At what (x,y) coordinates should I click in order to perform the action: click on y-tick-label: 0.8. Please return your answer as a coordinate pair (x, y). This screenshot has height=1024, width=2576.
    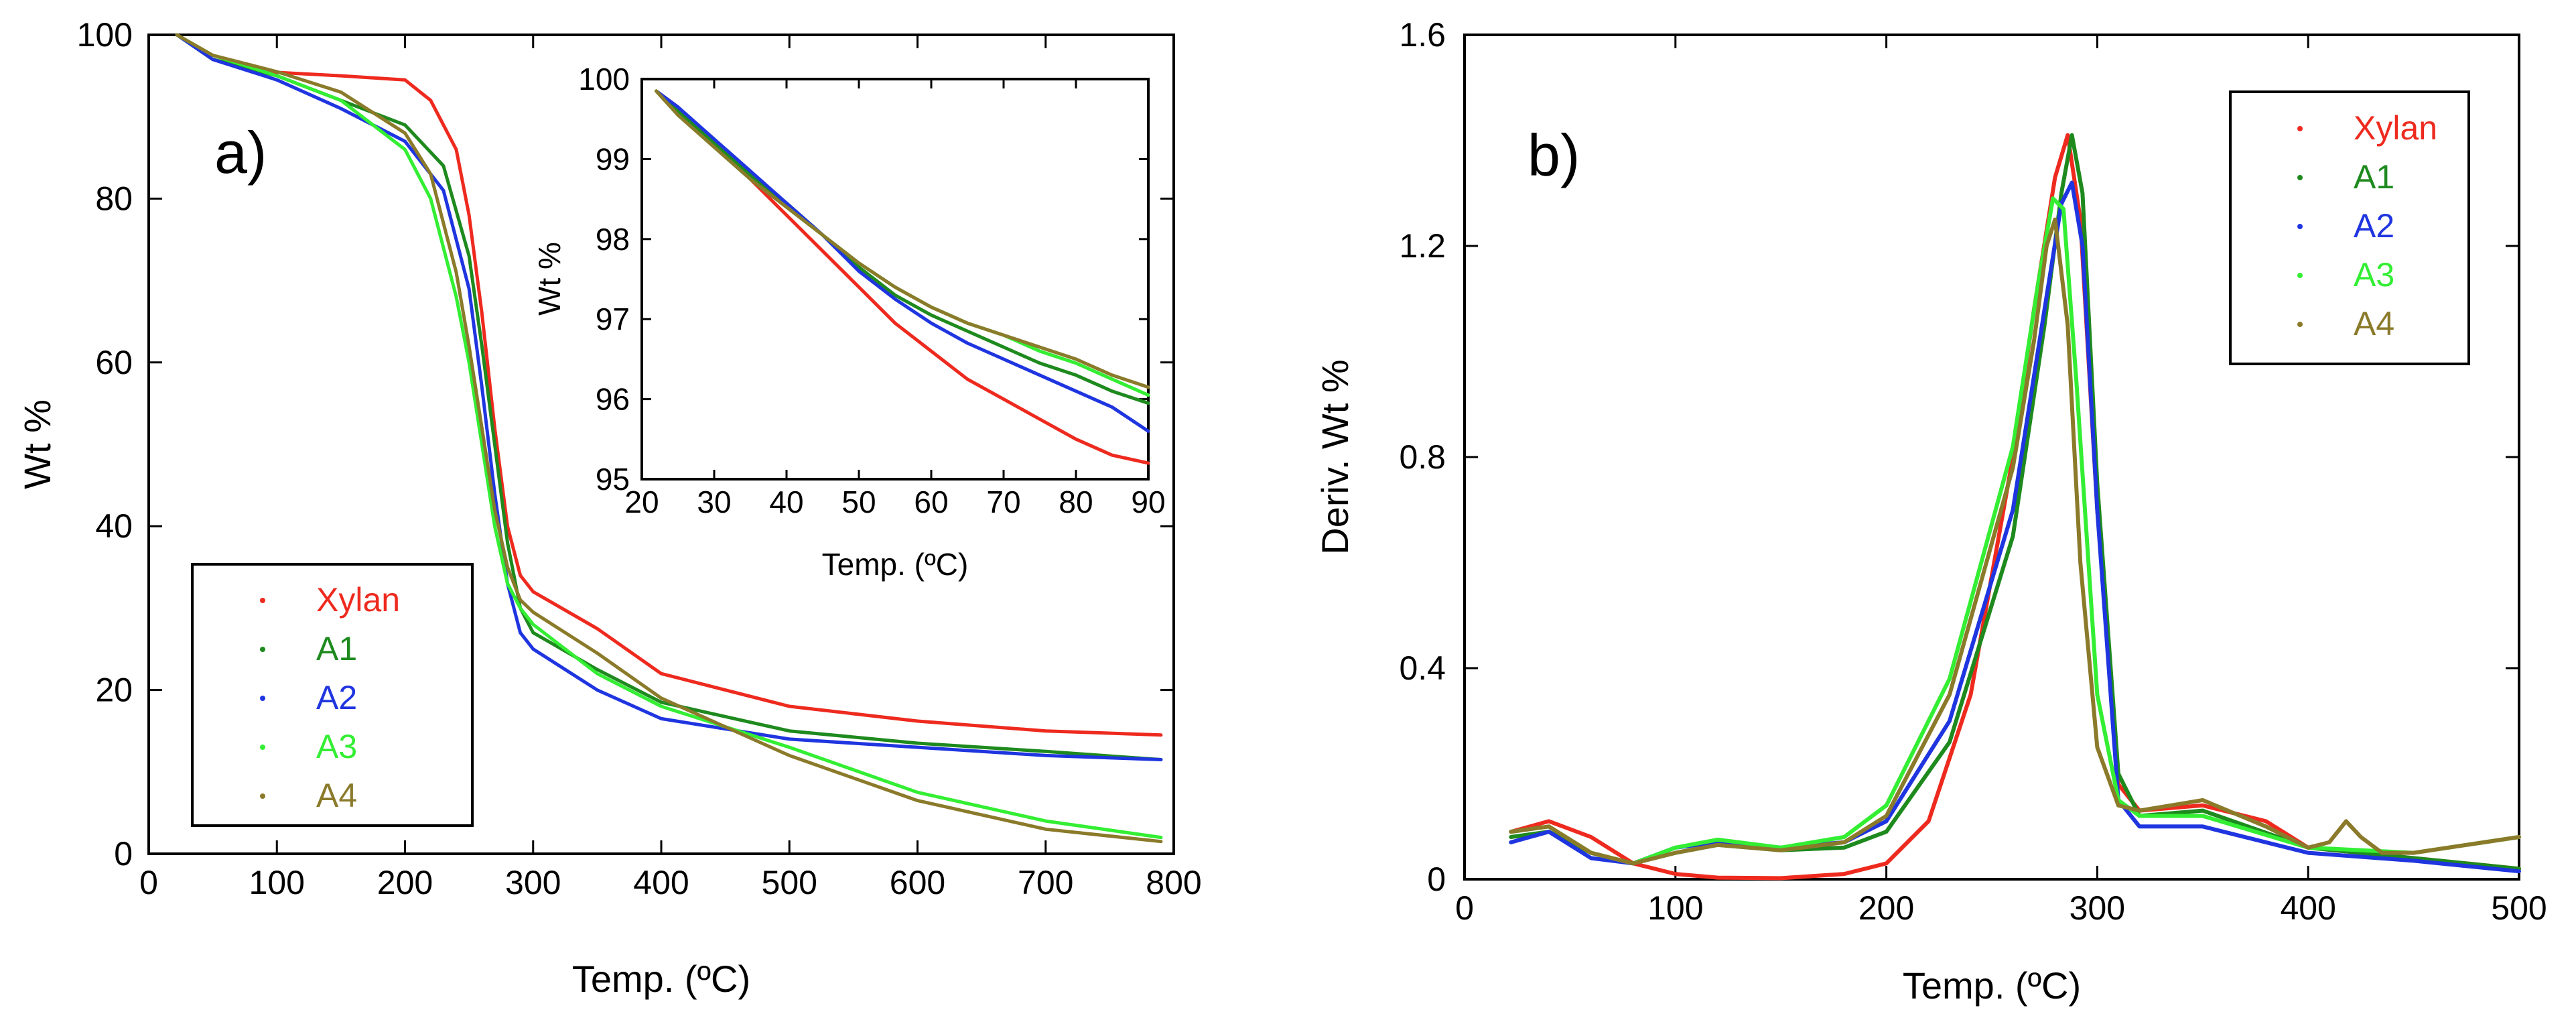
    Looking at the image, I should click on (1422, 457).